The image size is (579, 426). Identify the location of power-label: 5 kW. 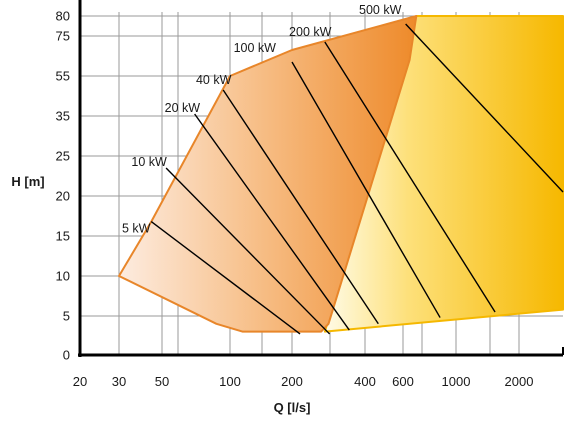
(136, 228).